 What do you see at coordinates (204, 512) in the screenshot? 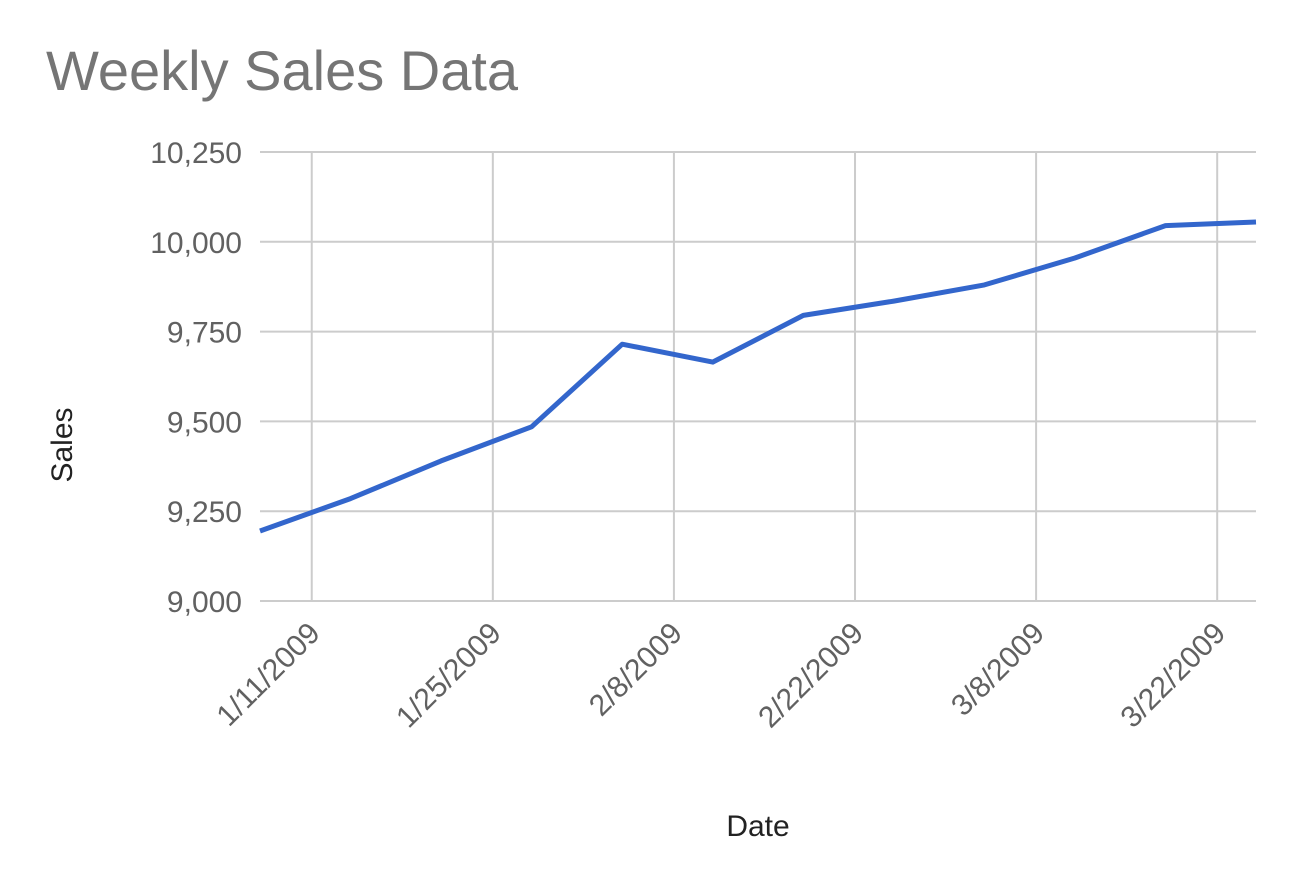
I see `y-tick-label: 9,250` at bounding box center [204, 512].